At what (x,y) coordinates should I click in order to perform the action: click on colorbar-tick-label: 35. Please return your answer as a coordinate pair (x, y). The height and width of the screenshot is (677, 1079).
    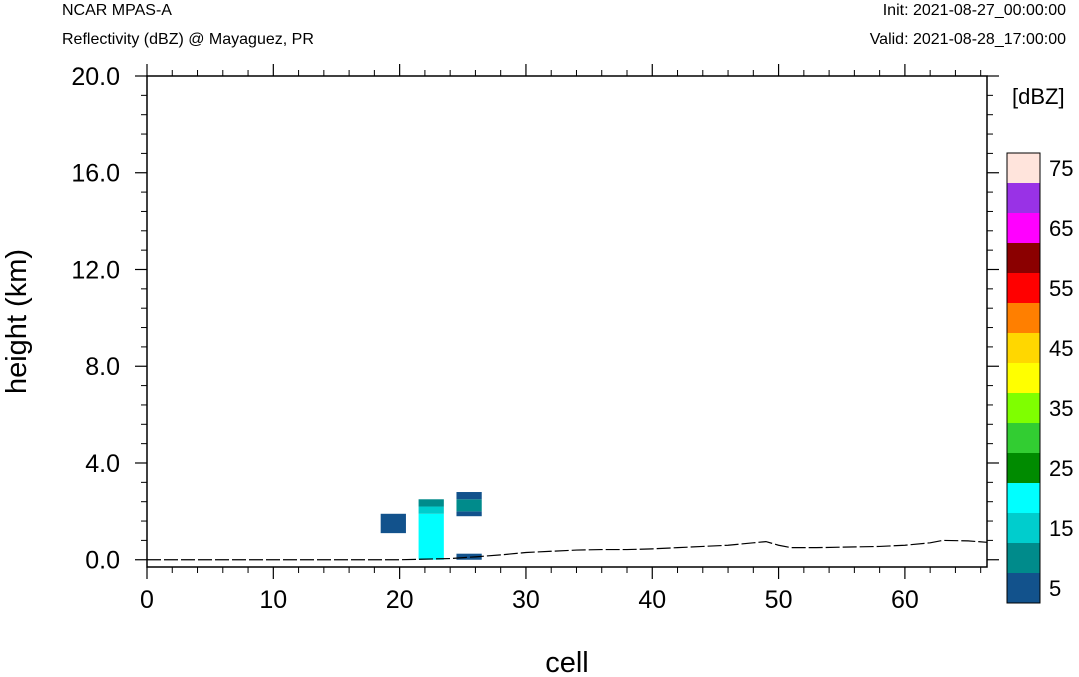
    Looking at the image, I should click on (1061, 408).